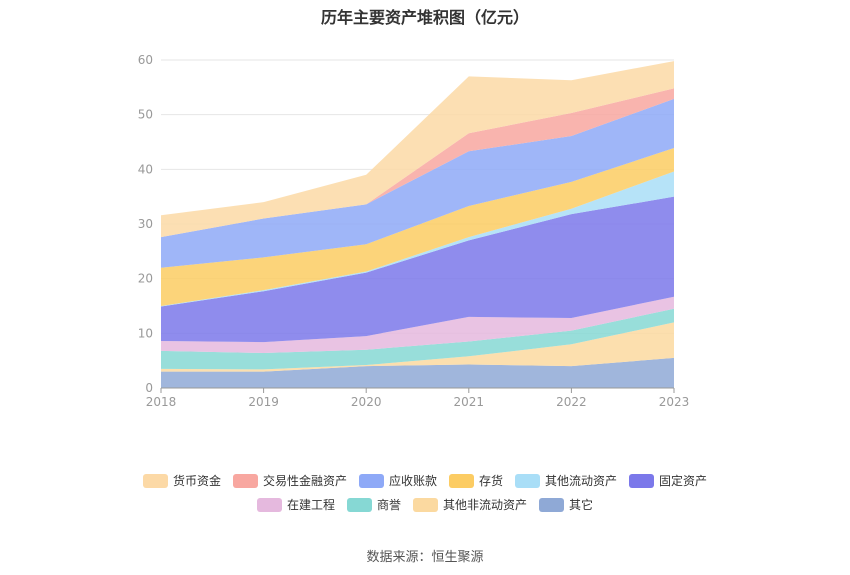 The height and width of the screenshot is (575, 850). Describe the element at coordinates (389, 504) in the screenshot. I see `legend-label: 商誉` at that location.